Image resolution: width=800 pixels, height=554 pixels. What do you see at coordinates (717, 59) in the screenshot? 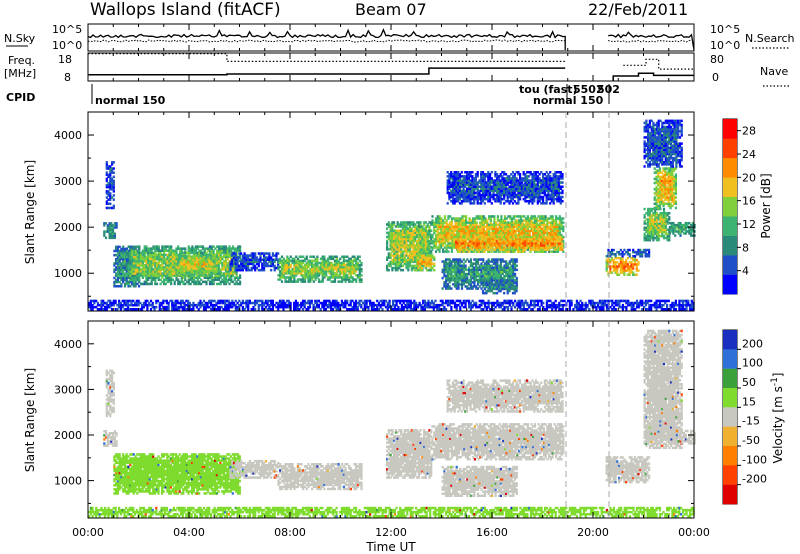
I see `nave-tick-top: 80` at bounding box center [717, 59].